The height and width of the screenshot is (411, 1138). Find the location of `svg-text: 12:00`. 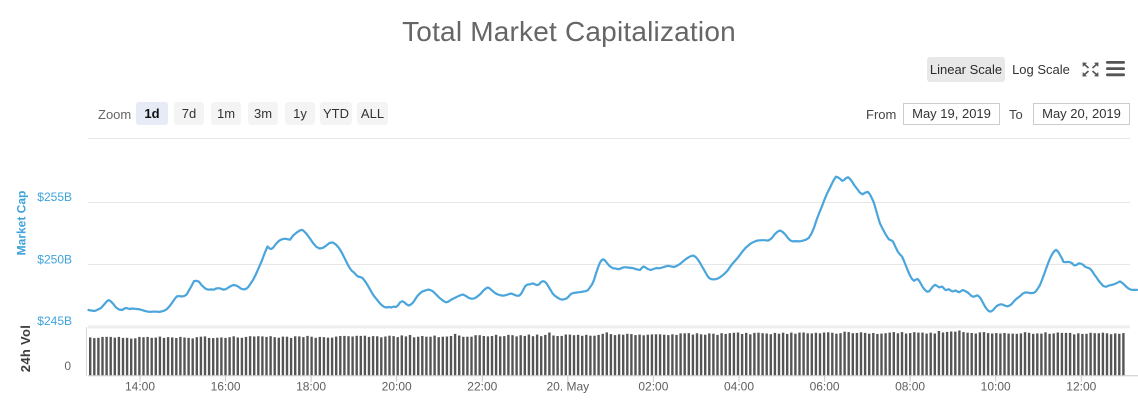

svg-text: 12:00 is located at coordinates (1081, 387).